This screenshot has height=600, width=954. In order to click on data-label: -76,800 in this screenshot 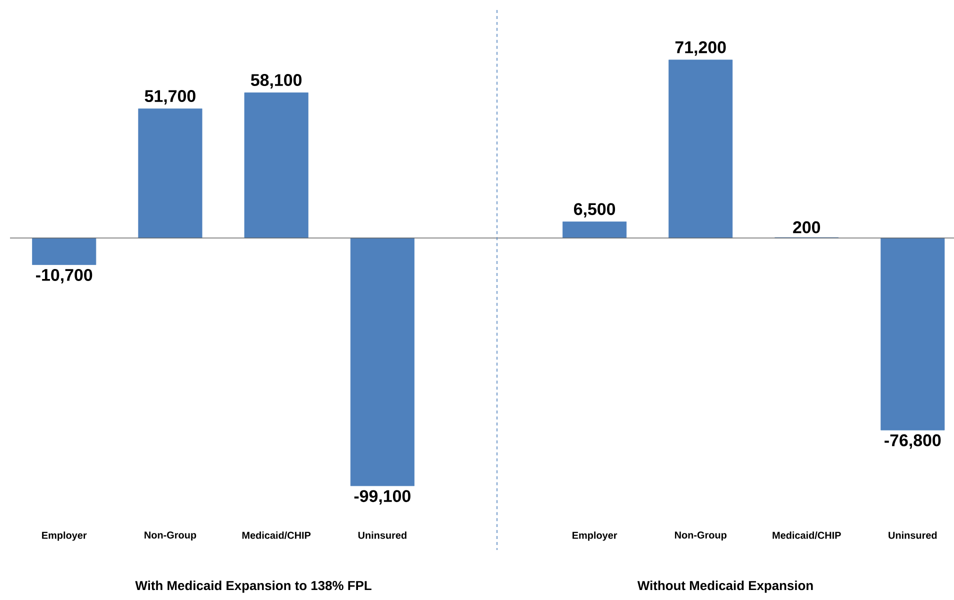, I will do `click(912, 441)`.